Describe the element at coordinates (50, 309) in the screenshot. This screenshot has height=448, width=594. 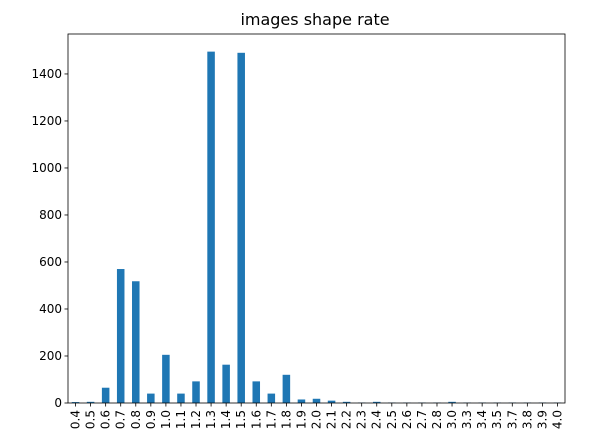
I see `y-tick-label-400: 400` at that location.